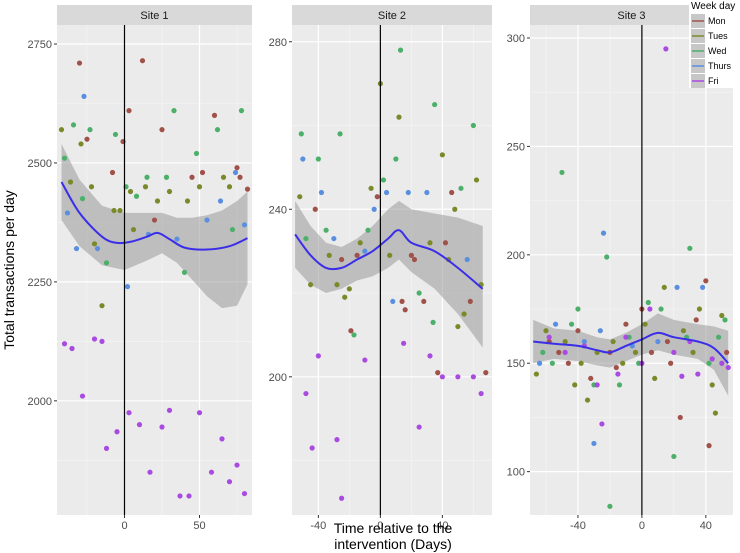 The image size is (740, 553). Describe the element at coordinates (278, 43) in the screenshot. I see `y-tick-label: 280` at that location.